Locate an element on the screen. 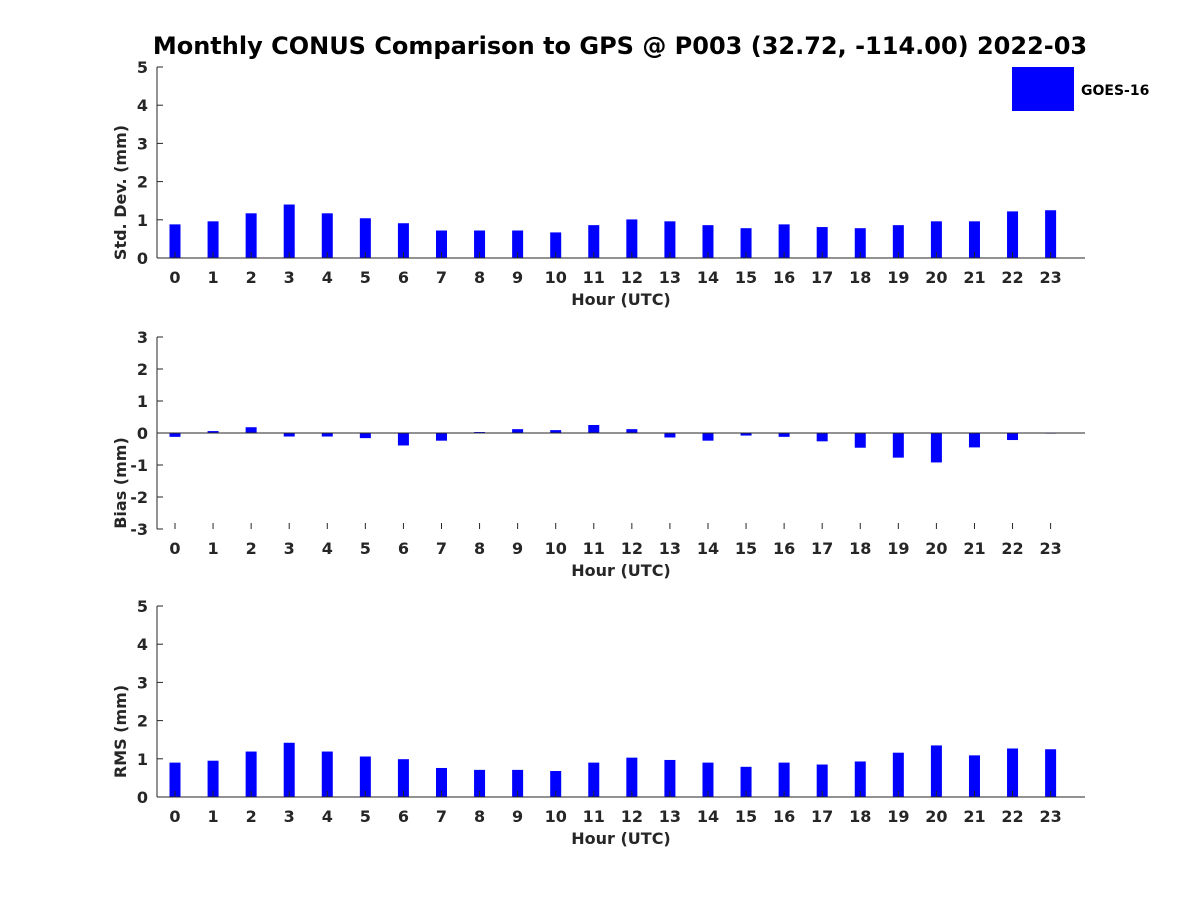 This screenshot has height=900, width=1200. x-tick-label-rms: 17 is located at coordinates (822, 816).